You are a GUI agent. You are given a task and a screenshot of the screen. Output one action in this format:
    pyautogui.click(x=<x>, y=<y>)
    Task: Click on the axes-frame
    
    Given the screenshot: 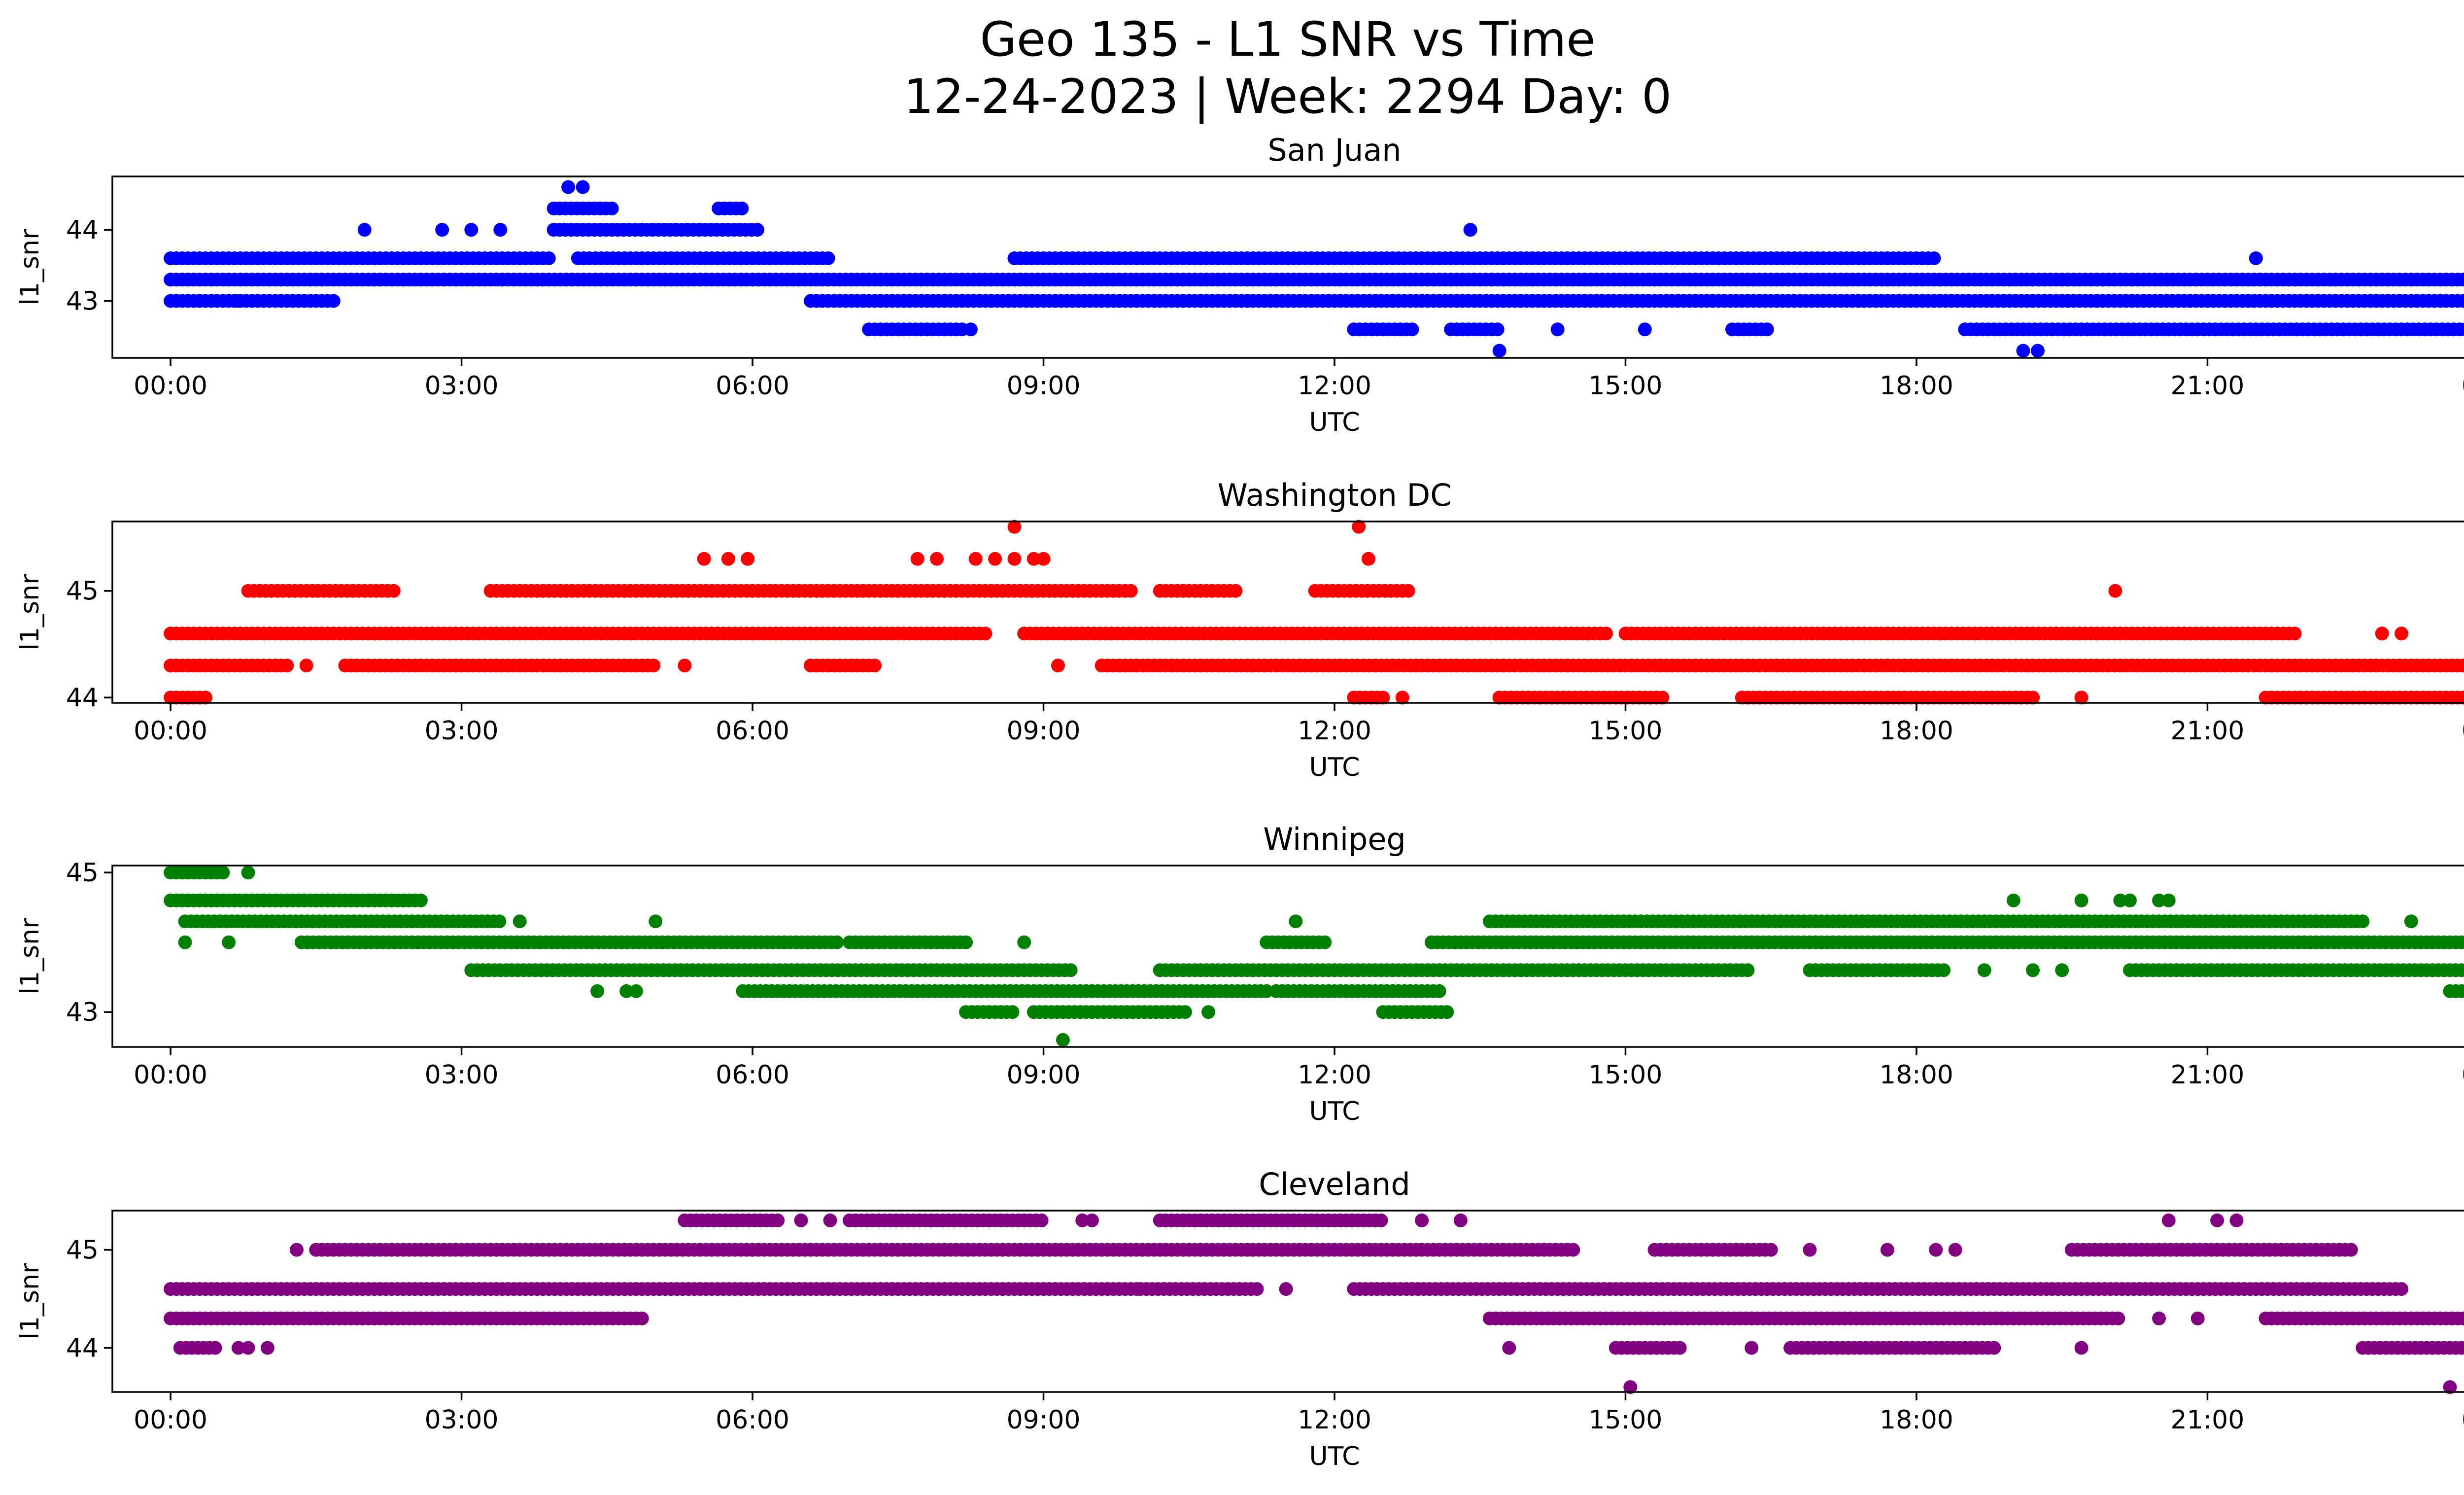 What is the action you would take?
    pyautogui.click(x=1287, y=612)
    